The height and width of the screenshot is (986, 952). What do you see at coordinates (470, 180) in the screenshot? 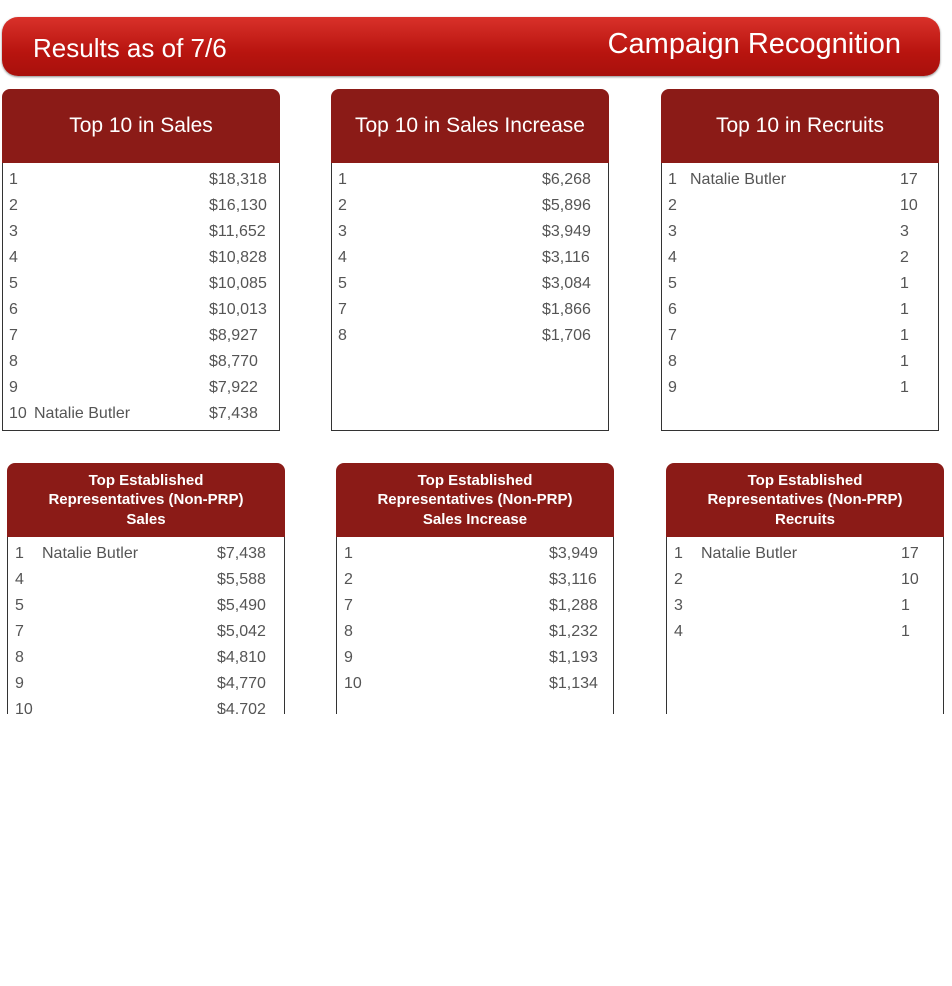
I see `table-row: 1 $6,268` at bounding box center [470, 180].